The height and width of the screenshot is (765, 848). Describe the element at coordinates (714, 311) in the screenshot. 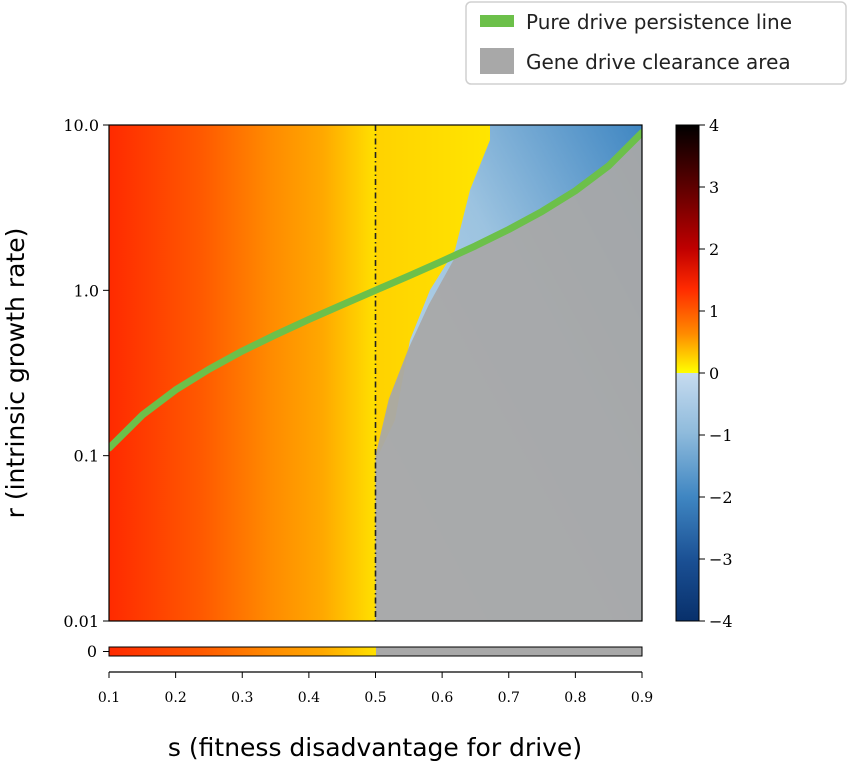

I see `colorbar-tick-label-3: 1` at that location.